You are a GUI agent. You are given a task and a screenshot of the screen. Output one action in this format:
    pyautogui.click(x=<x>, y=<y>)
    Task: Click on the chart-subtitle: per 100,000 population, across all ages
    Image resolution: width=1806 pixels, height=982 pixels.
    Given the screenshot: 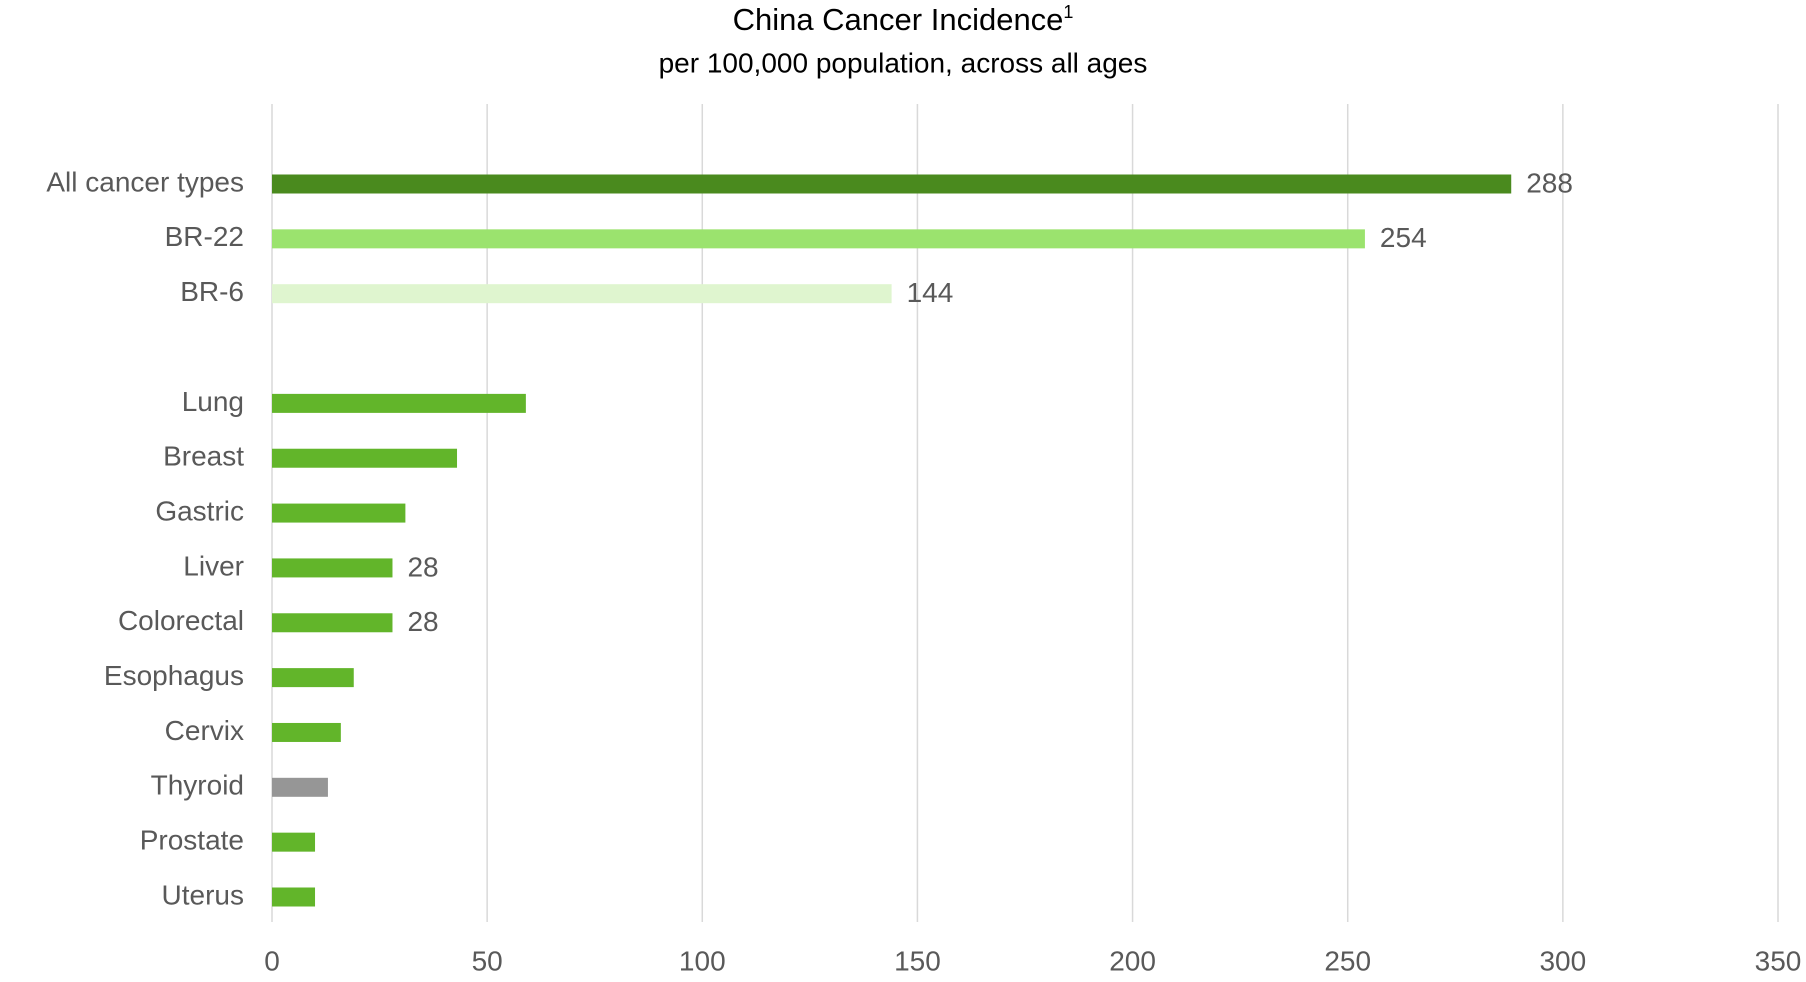 What is the action you would take?
    pyautogui.click(x=903, y=62)
    